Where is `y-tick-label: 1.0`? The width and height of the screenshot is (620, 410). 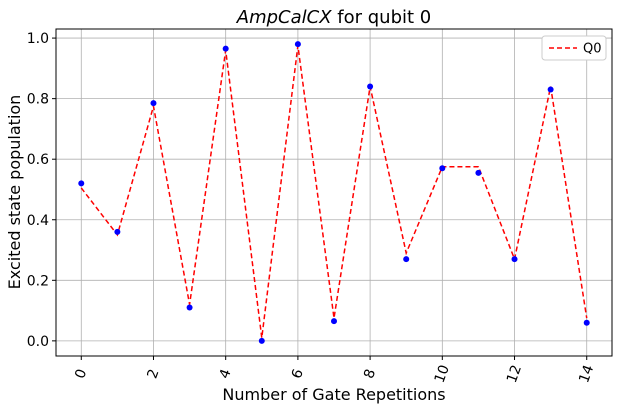 y-tick-label: 1.0 is located at coordinates (38, 39).